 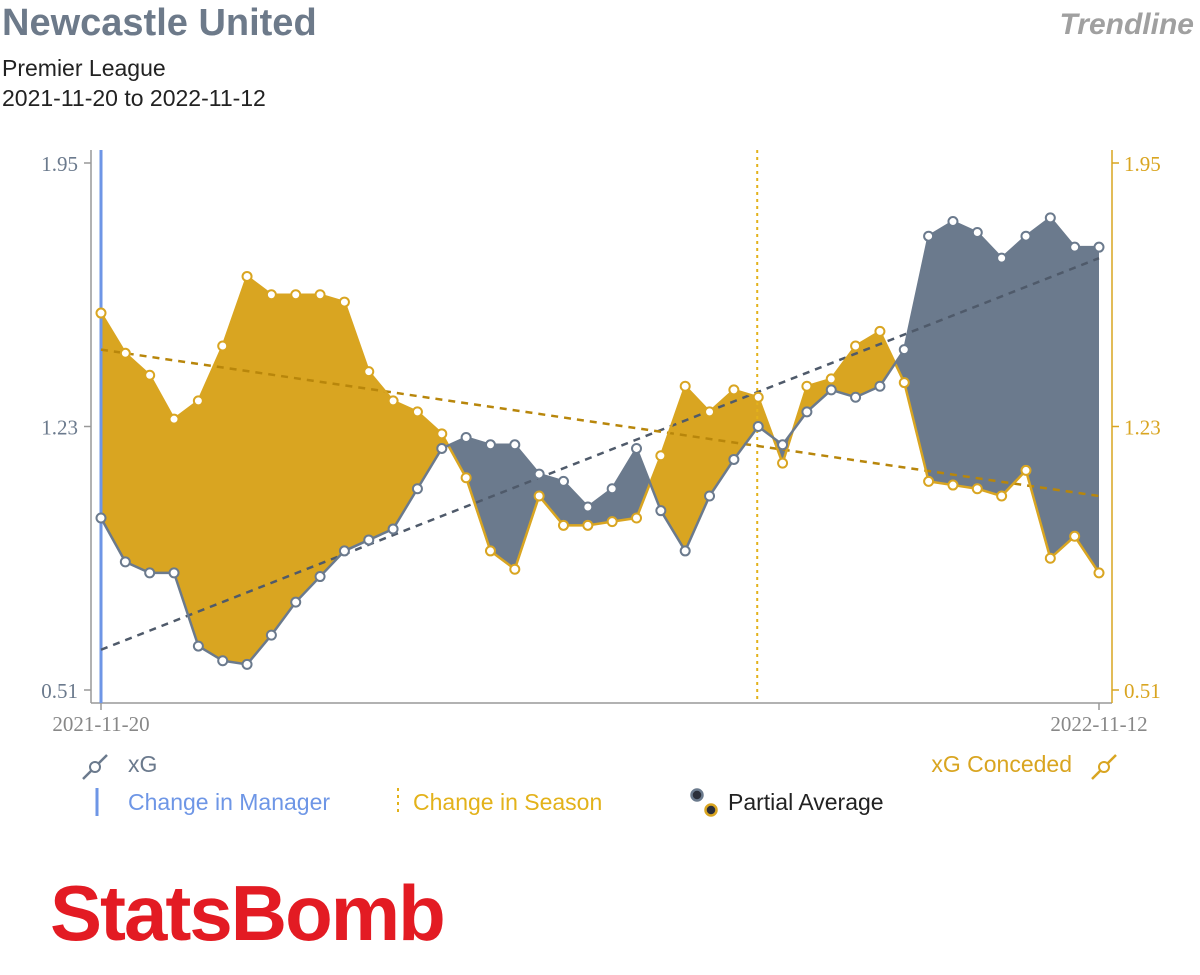 What do you see at coordinates (229, 802) in the screenshot?
I see `legend-manager-change-label: Change in Manager` at bounding box center [229, 802].